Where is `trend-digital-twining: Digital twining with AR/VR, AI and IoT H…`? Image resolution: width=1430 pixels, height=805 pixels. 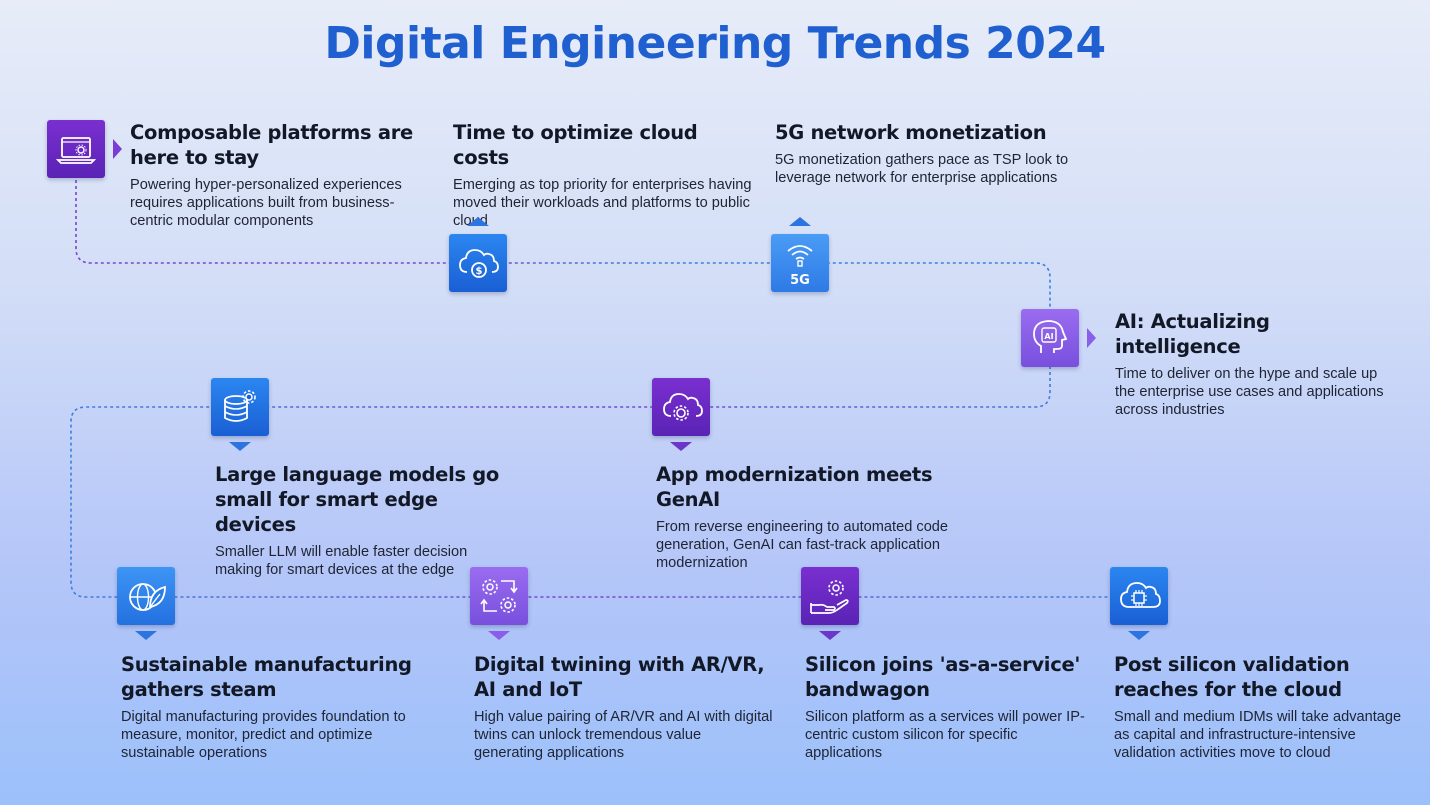 trend-digital-twining: Digital twining with AR/VR, AI and IoT H… is located at coordinates (624, 707).